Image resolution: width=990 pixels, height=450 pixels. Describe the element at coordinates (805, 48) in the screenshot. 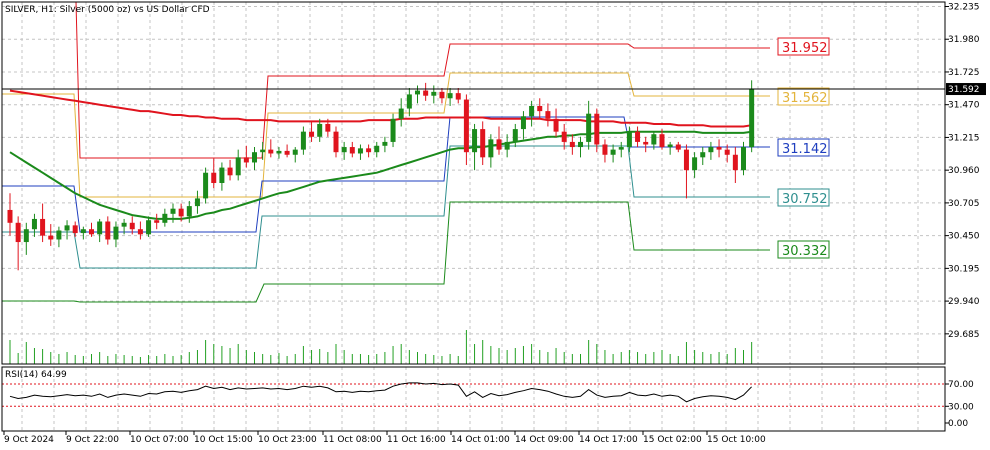

I see `level-label: 31.952` at that location.